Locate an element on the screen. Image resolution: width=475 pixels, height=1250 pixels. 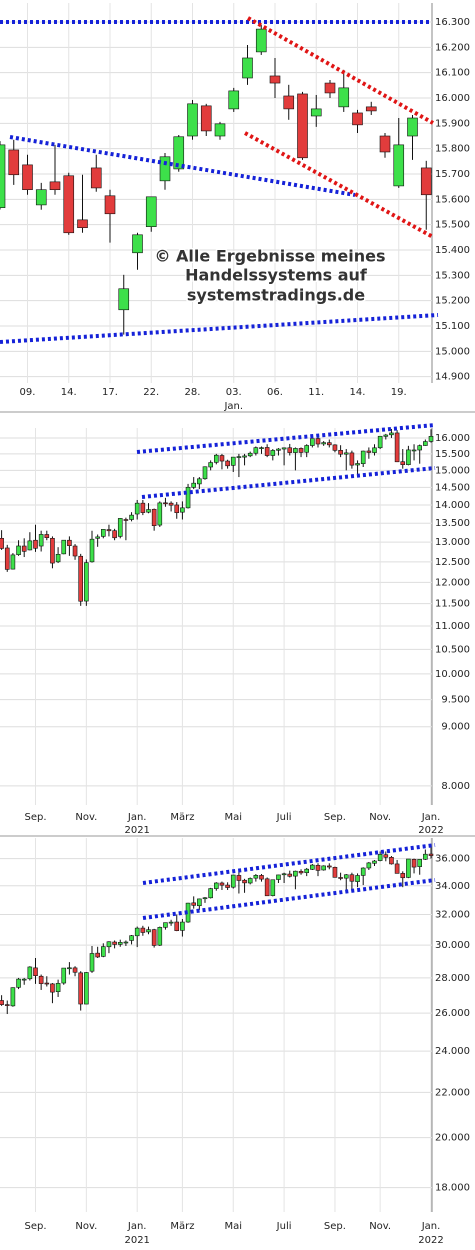
y-tick-label: 32.000 is located at coordinates (452, 915).